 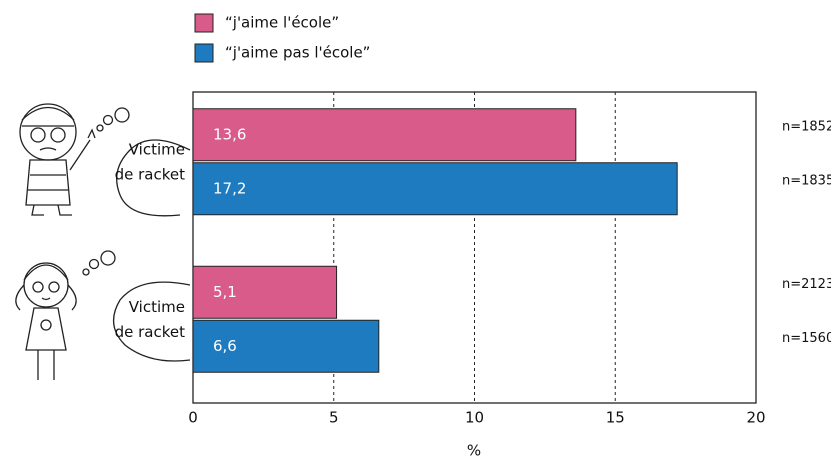 I want to click on bar-value-label: 5,1, so click(x=225, y=292).